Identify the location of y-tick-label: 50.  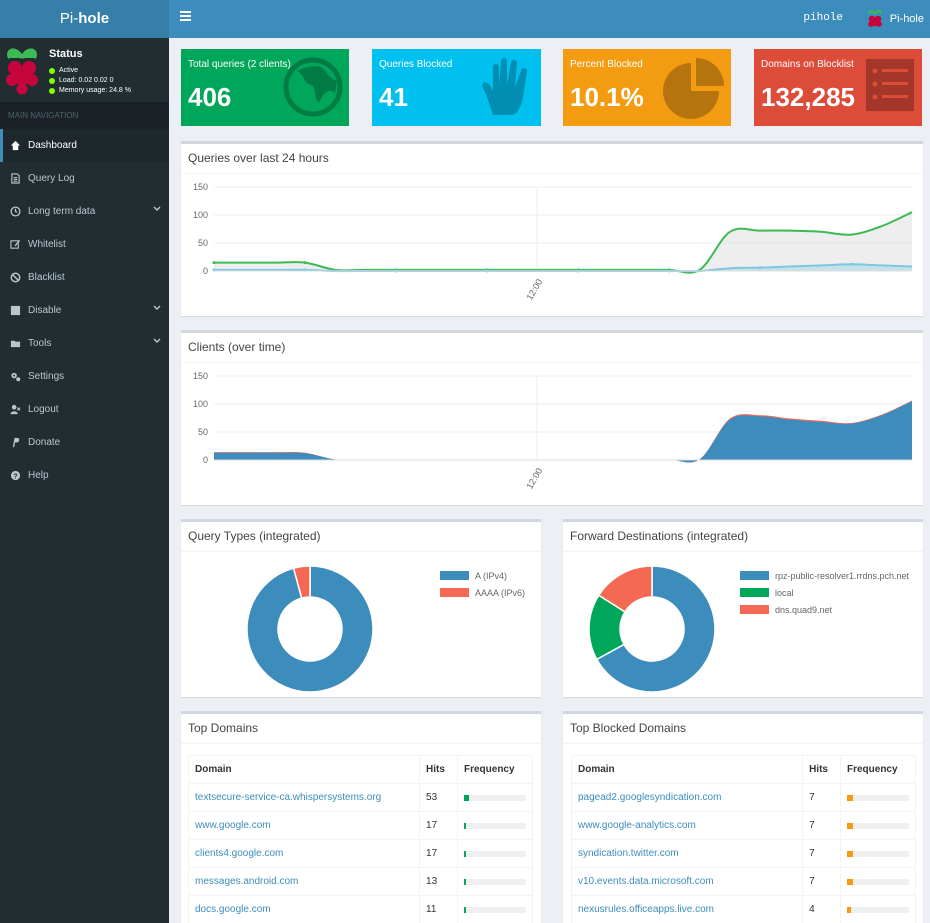
(203, 432).